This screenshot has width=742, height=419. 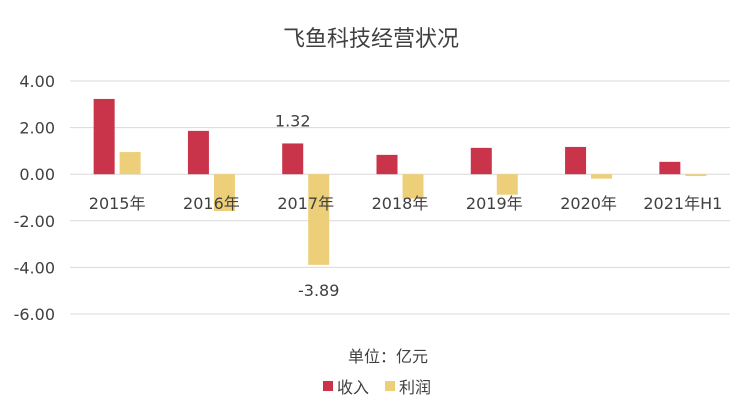 What do you see at coordinates (34, 267) in the screenshot?
I see `y-tick-label: -4.00` at bounding box center [34, 267].